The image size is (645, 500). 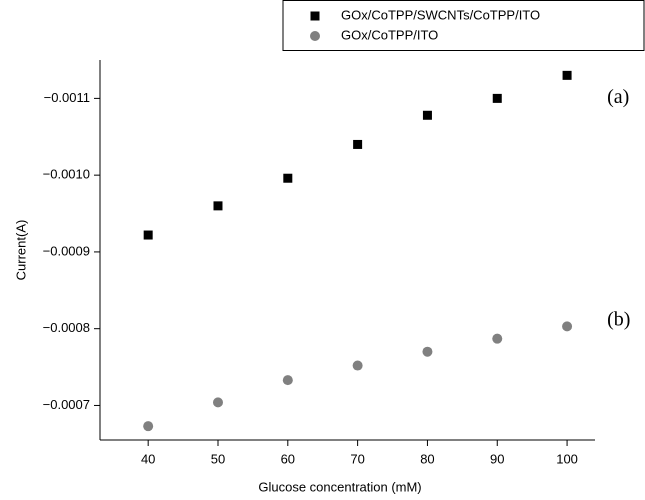 I want to click on x-tick-label: 80, so click(x=427, y=458).